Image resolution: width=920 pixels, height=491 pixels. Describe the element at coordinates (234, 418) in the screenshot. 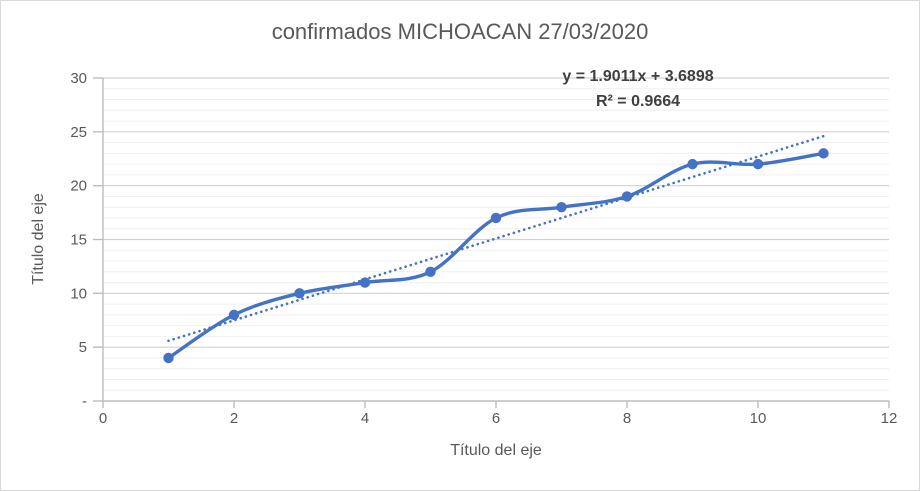

I see `x-tick-label: 2` at that location.